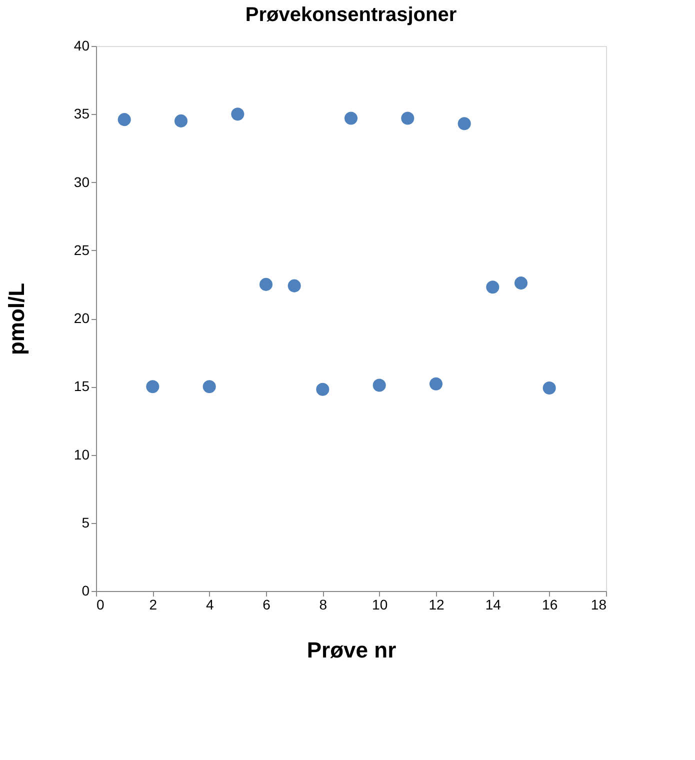 The width and height of the screenshot is (695, 760). What do you see at coordinates (16, 319) in the screenshot?
I see `y-axis-title: pmol/L` at bounding box center [16, 319].